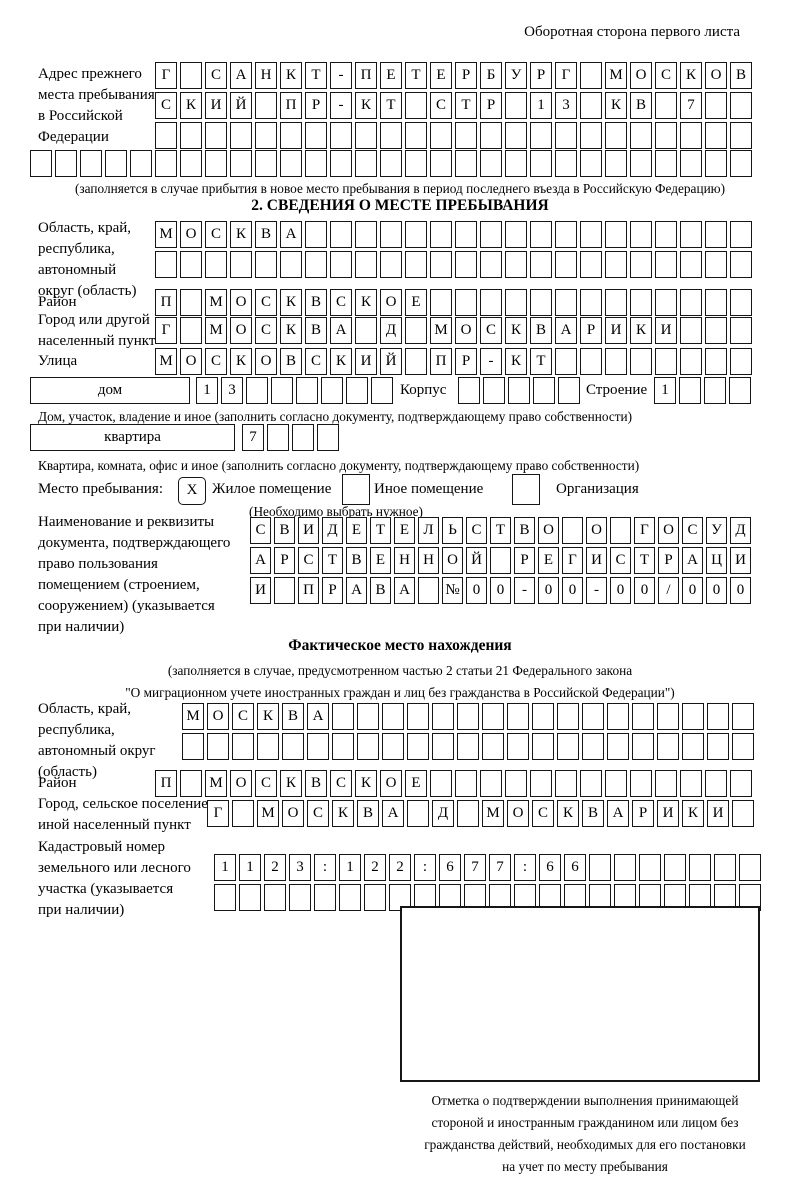 The image size is (800, 1180). Describe the element at coordinates (668, 590) in the screenshot. I see `char-cell: /` at that location.